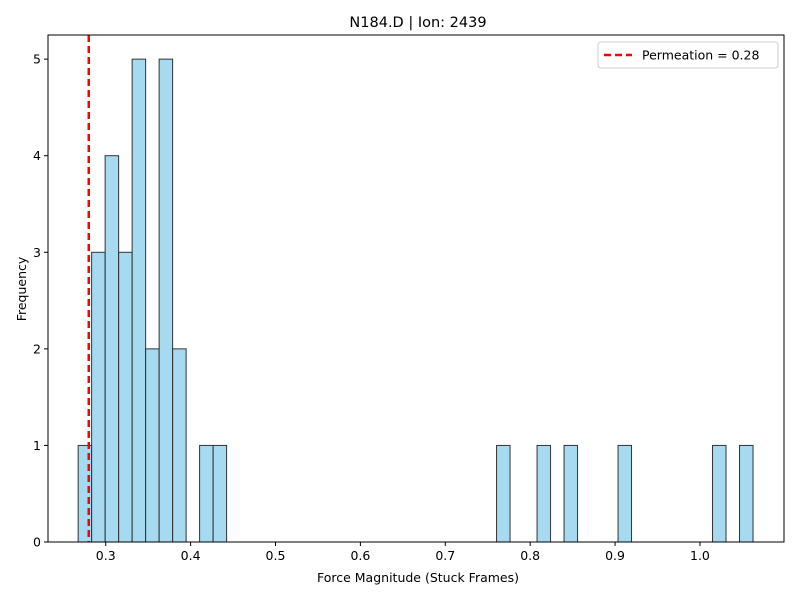 The width and height of the screenshot is (800, 604). Describe the element at coordinates (700, 555) in the screenshot. I see `x-tick-label: 1.0` at that location.